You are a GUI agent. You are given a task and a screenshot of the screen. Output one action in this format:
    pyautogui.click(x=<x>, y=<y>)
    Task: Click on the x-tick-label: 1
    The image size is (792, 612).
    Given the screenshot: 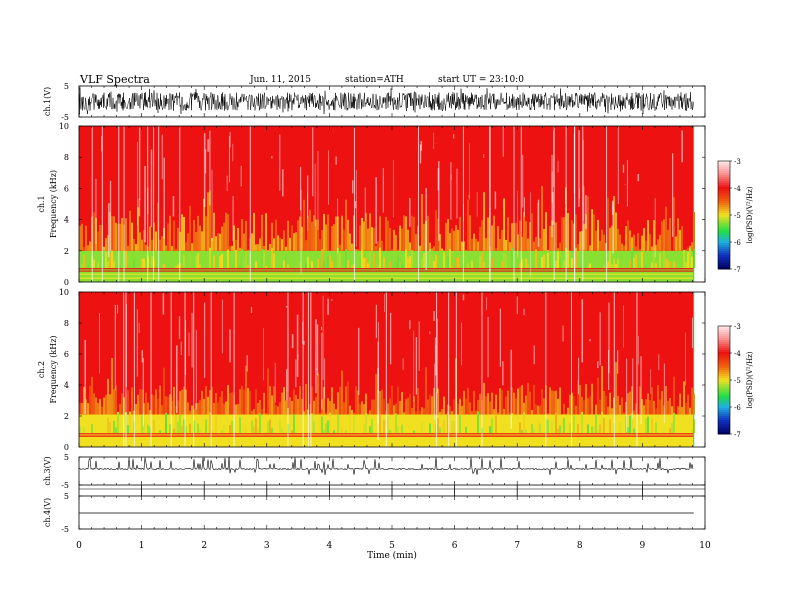 What is the action you would take?
    pyautogui.click(x=142, y=546)
    